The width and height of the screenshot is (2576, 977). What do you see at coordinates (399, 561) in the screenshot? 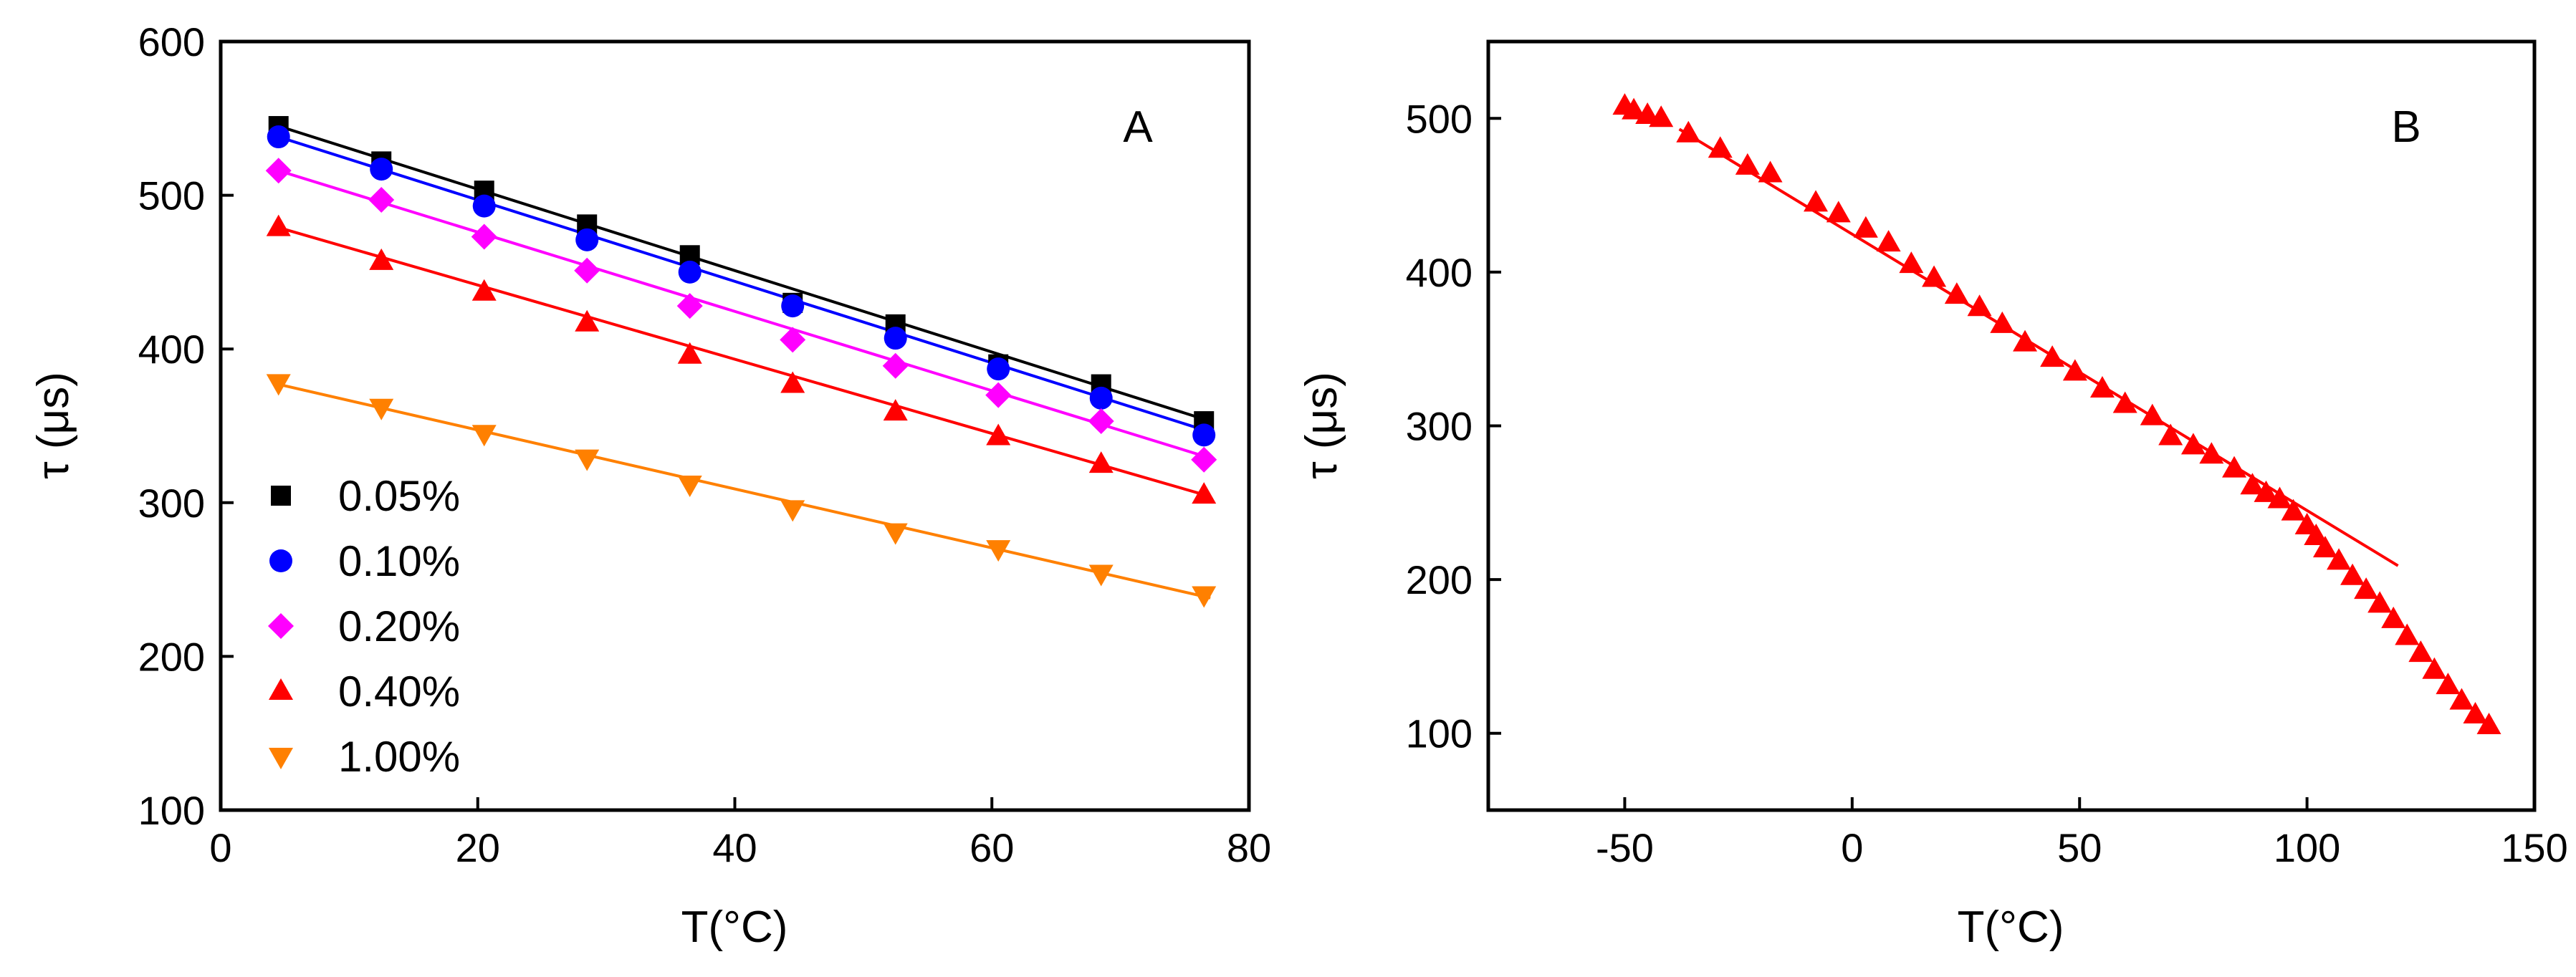
I see `legend-label: 0.10%` at bounding box center [399, 561].